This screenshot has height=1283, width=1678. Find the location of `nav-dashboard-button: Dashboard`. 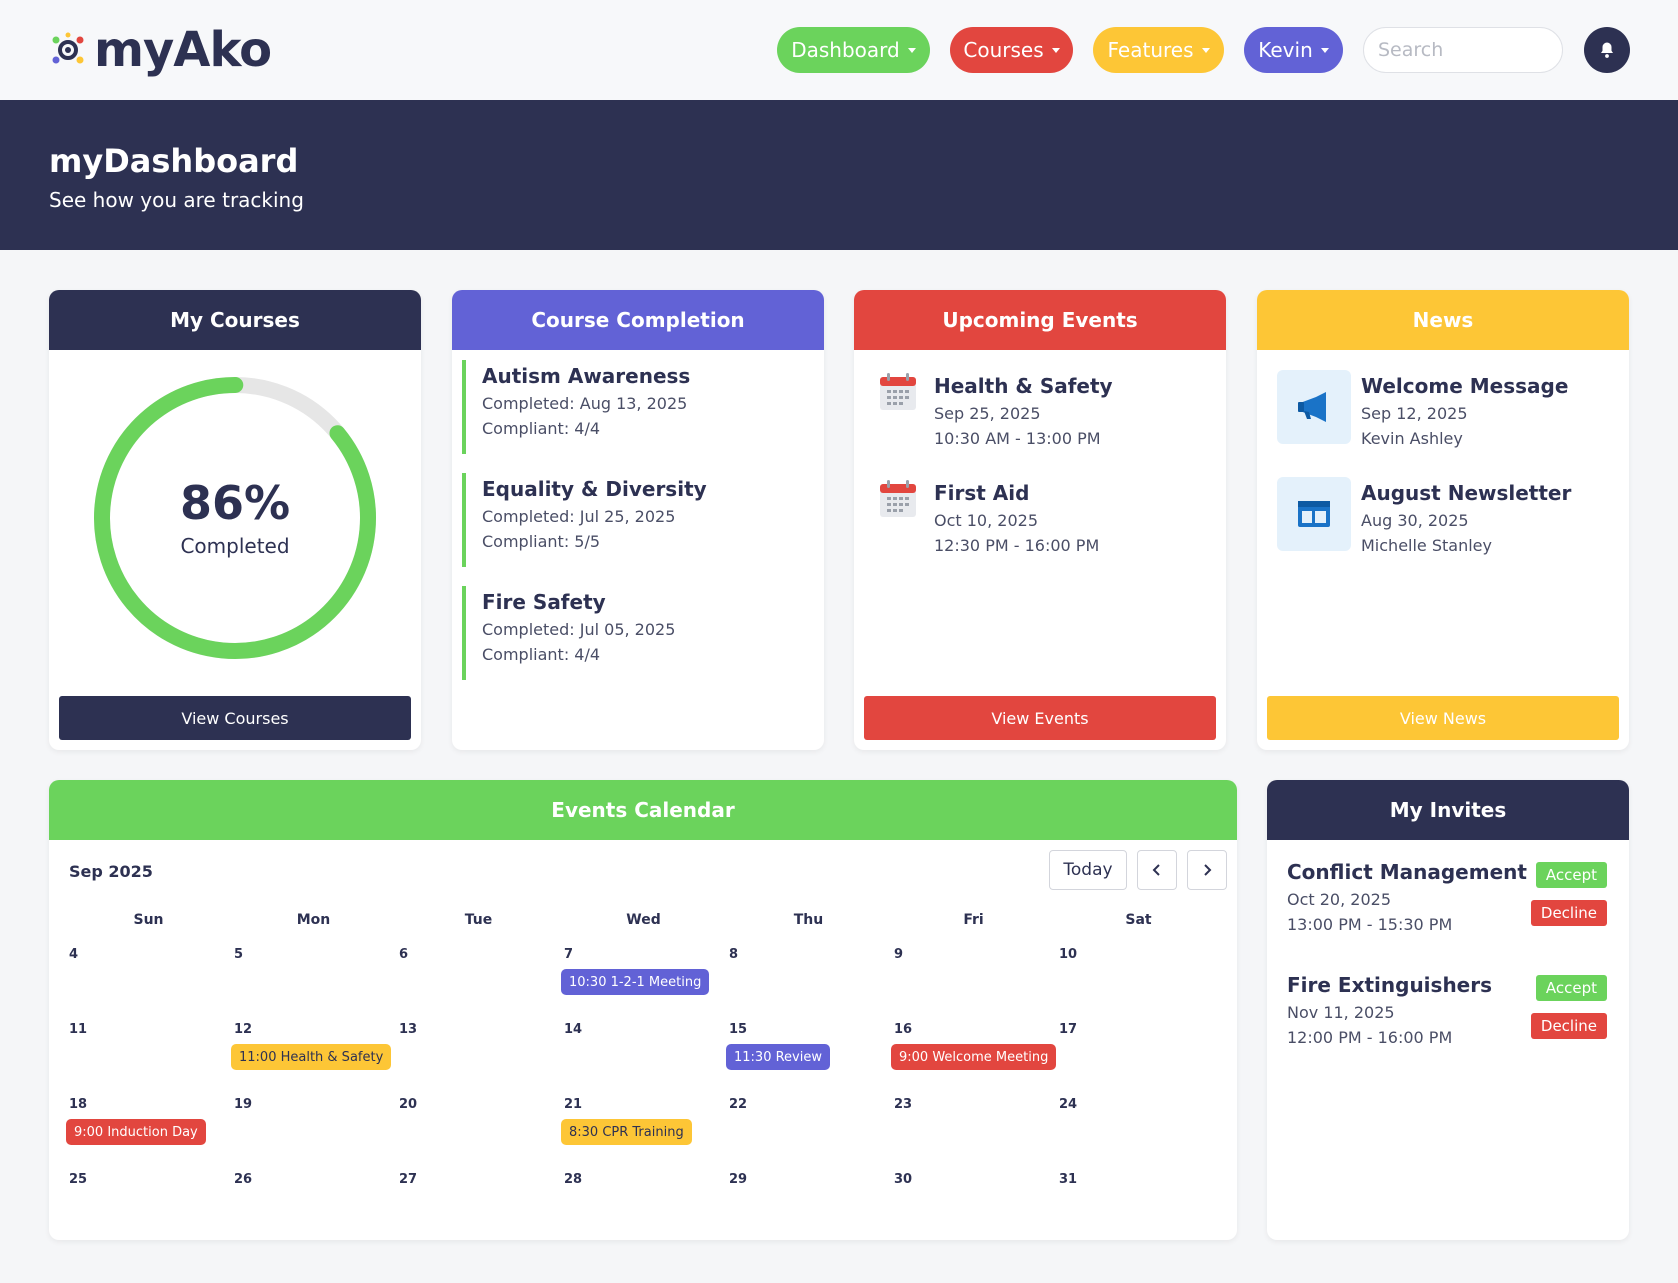

nav-dashboard-button: Dashboard is located at coordinates (853, 50).